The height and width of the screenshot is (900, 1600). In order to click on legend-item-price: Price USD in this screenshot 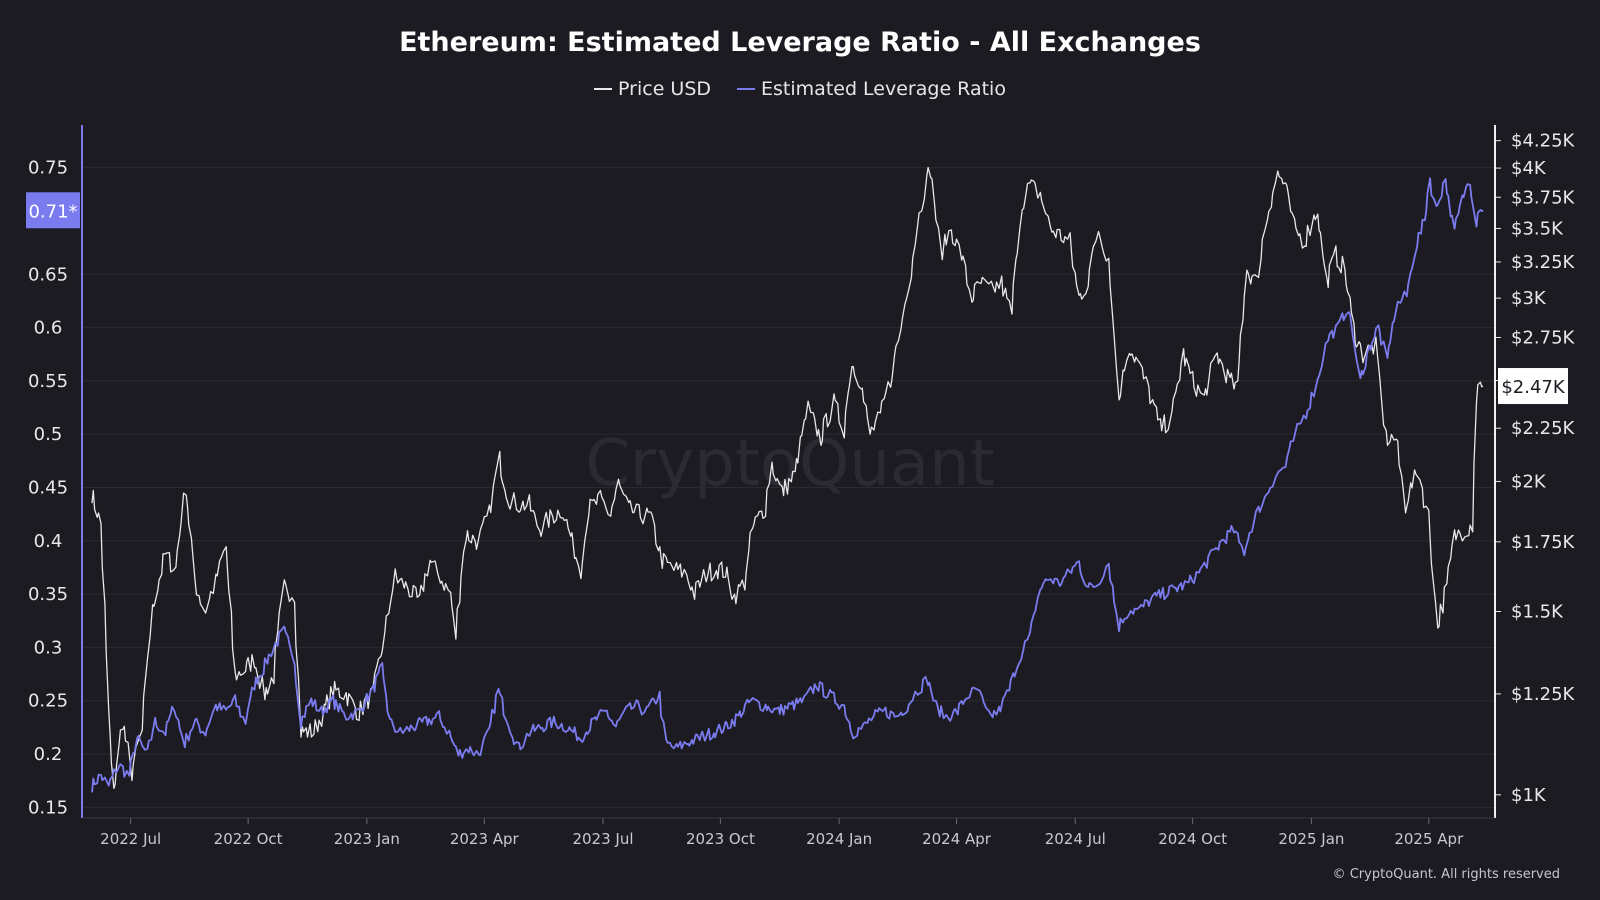, I will do `click(652, 89)`.